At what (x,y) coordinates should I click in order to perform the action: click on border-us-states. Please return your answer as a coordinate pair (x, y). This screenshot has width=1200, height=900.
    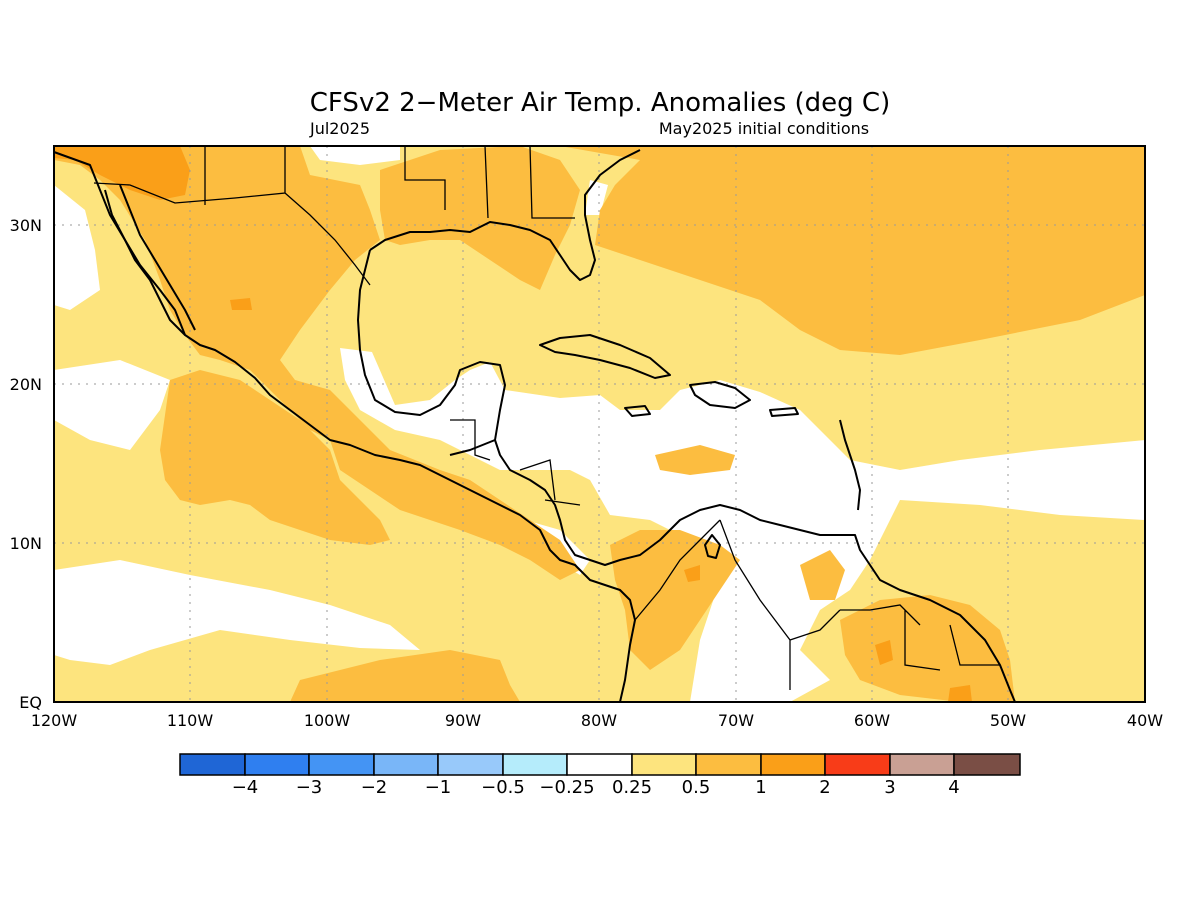
    Looking at the image, I should click on (389, 182).